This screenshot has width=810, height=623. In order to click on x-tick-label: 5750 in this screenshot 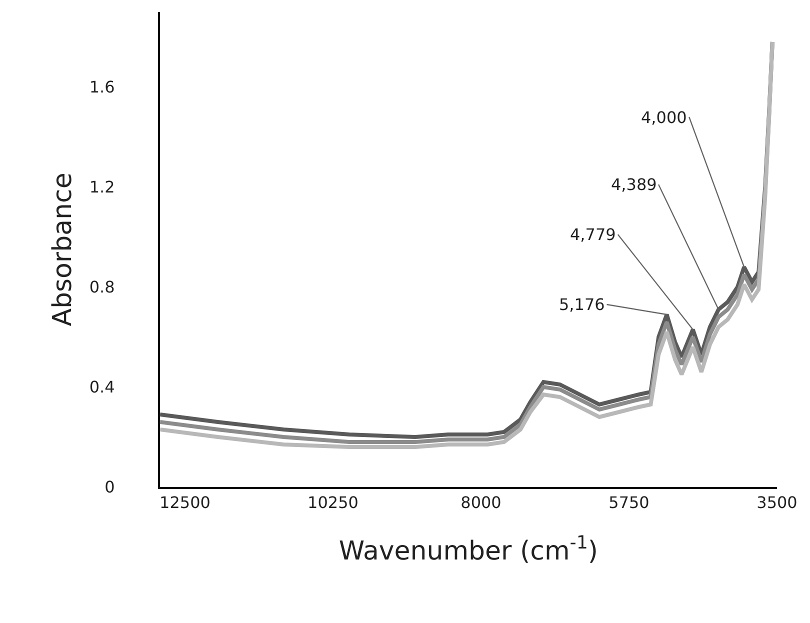, I will do `click(629, 502)`.